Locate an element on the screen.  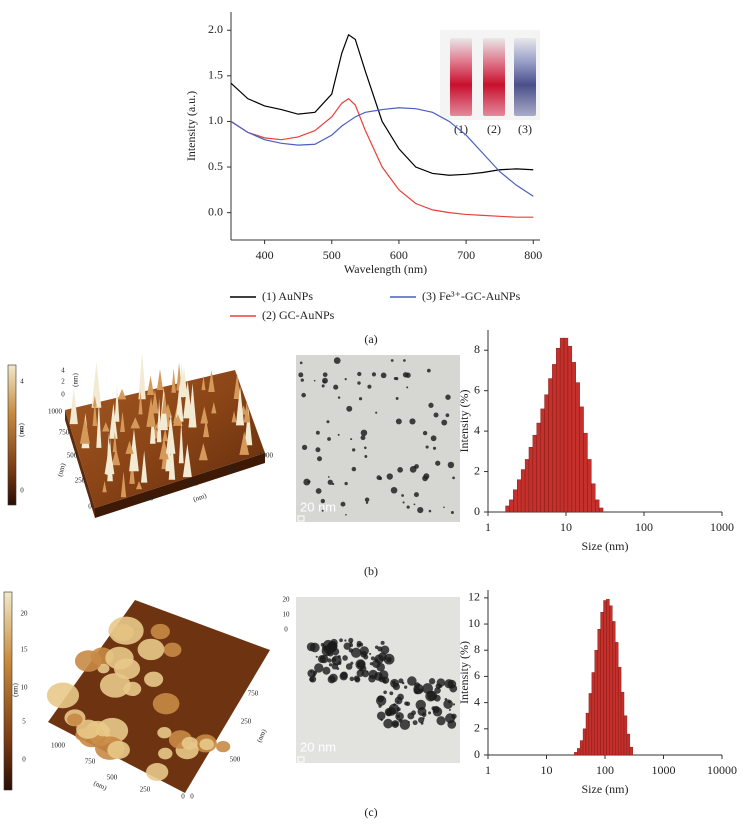
panel-label: (a) is located at coordinates (370, 339).